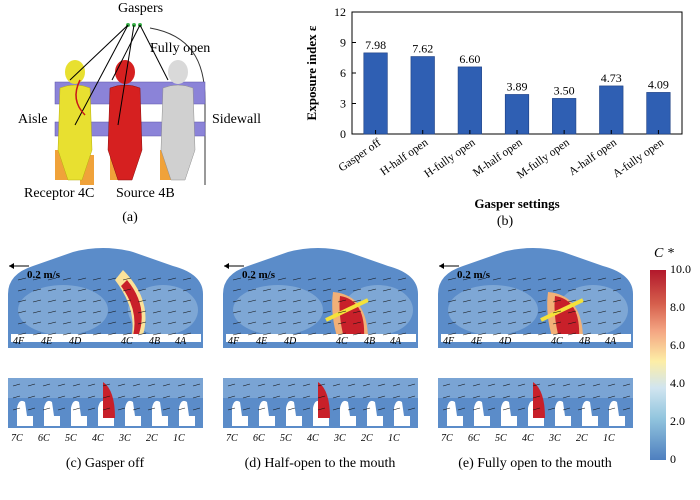 Image resolution: width=700 pixels, height=500 pixels. Describe the element at coordinates (680, 269) in the screenshot. I see `colorbar-tick-label: 10.0` at that location.